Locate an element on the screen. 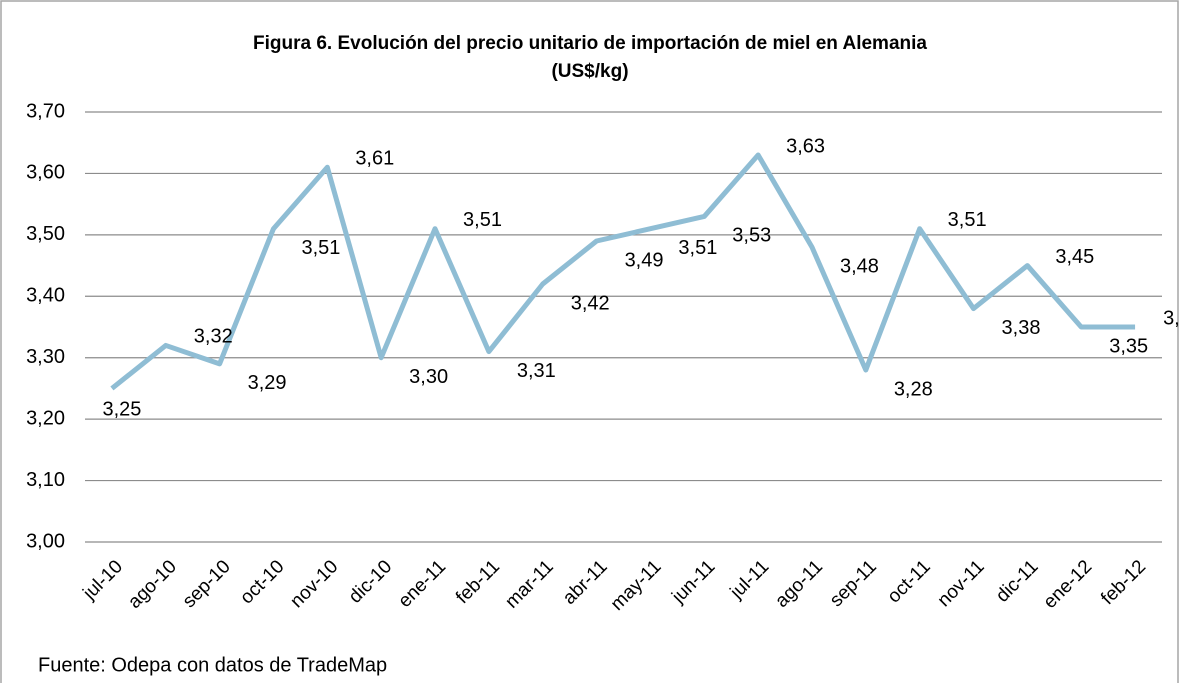  y-tick-label: 3,70 is located at coordinates (45, 111).